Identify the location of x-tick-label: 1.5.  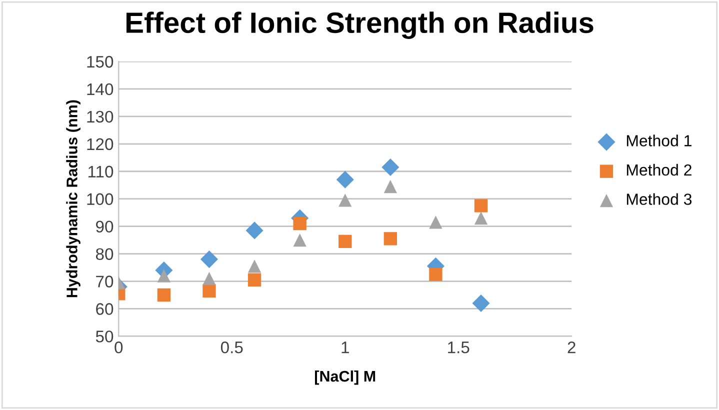
(459, 348).